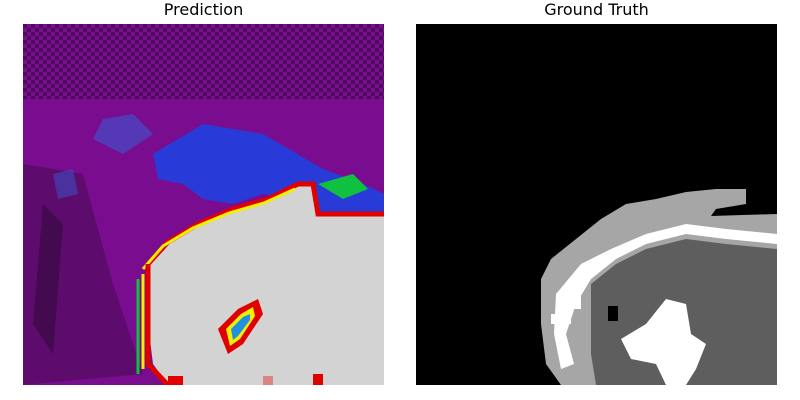 This screenshot has width=800, height=400. I want to click on prediction-title: Prediction, so click(203, 9).